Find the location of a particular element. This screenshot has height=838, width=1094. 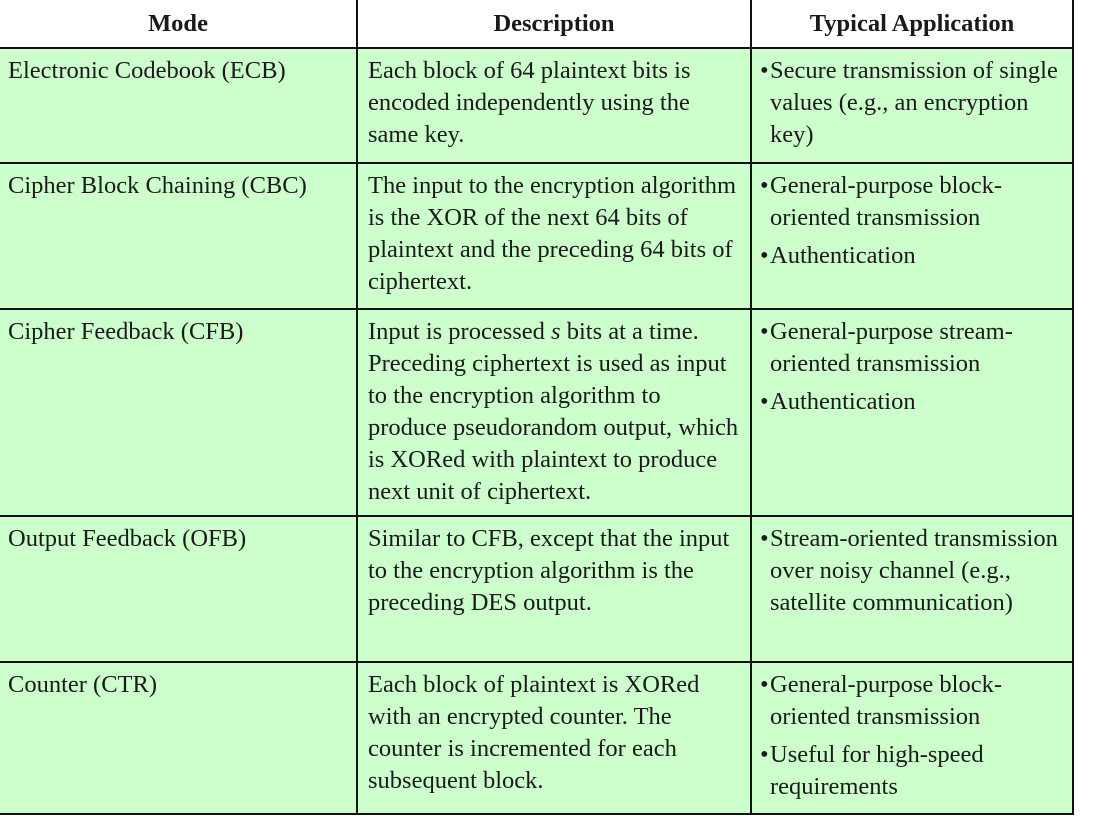

mode-cell: Cipher Block Chaining (CBC) is located at coordinates (179, 236).